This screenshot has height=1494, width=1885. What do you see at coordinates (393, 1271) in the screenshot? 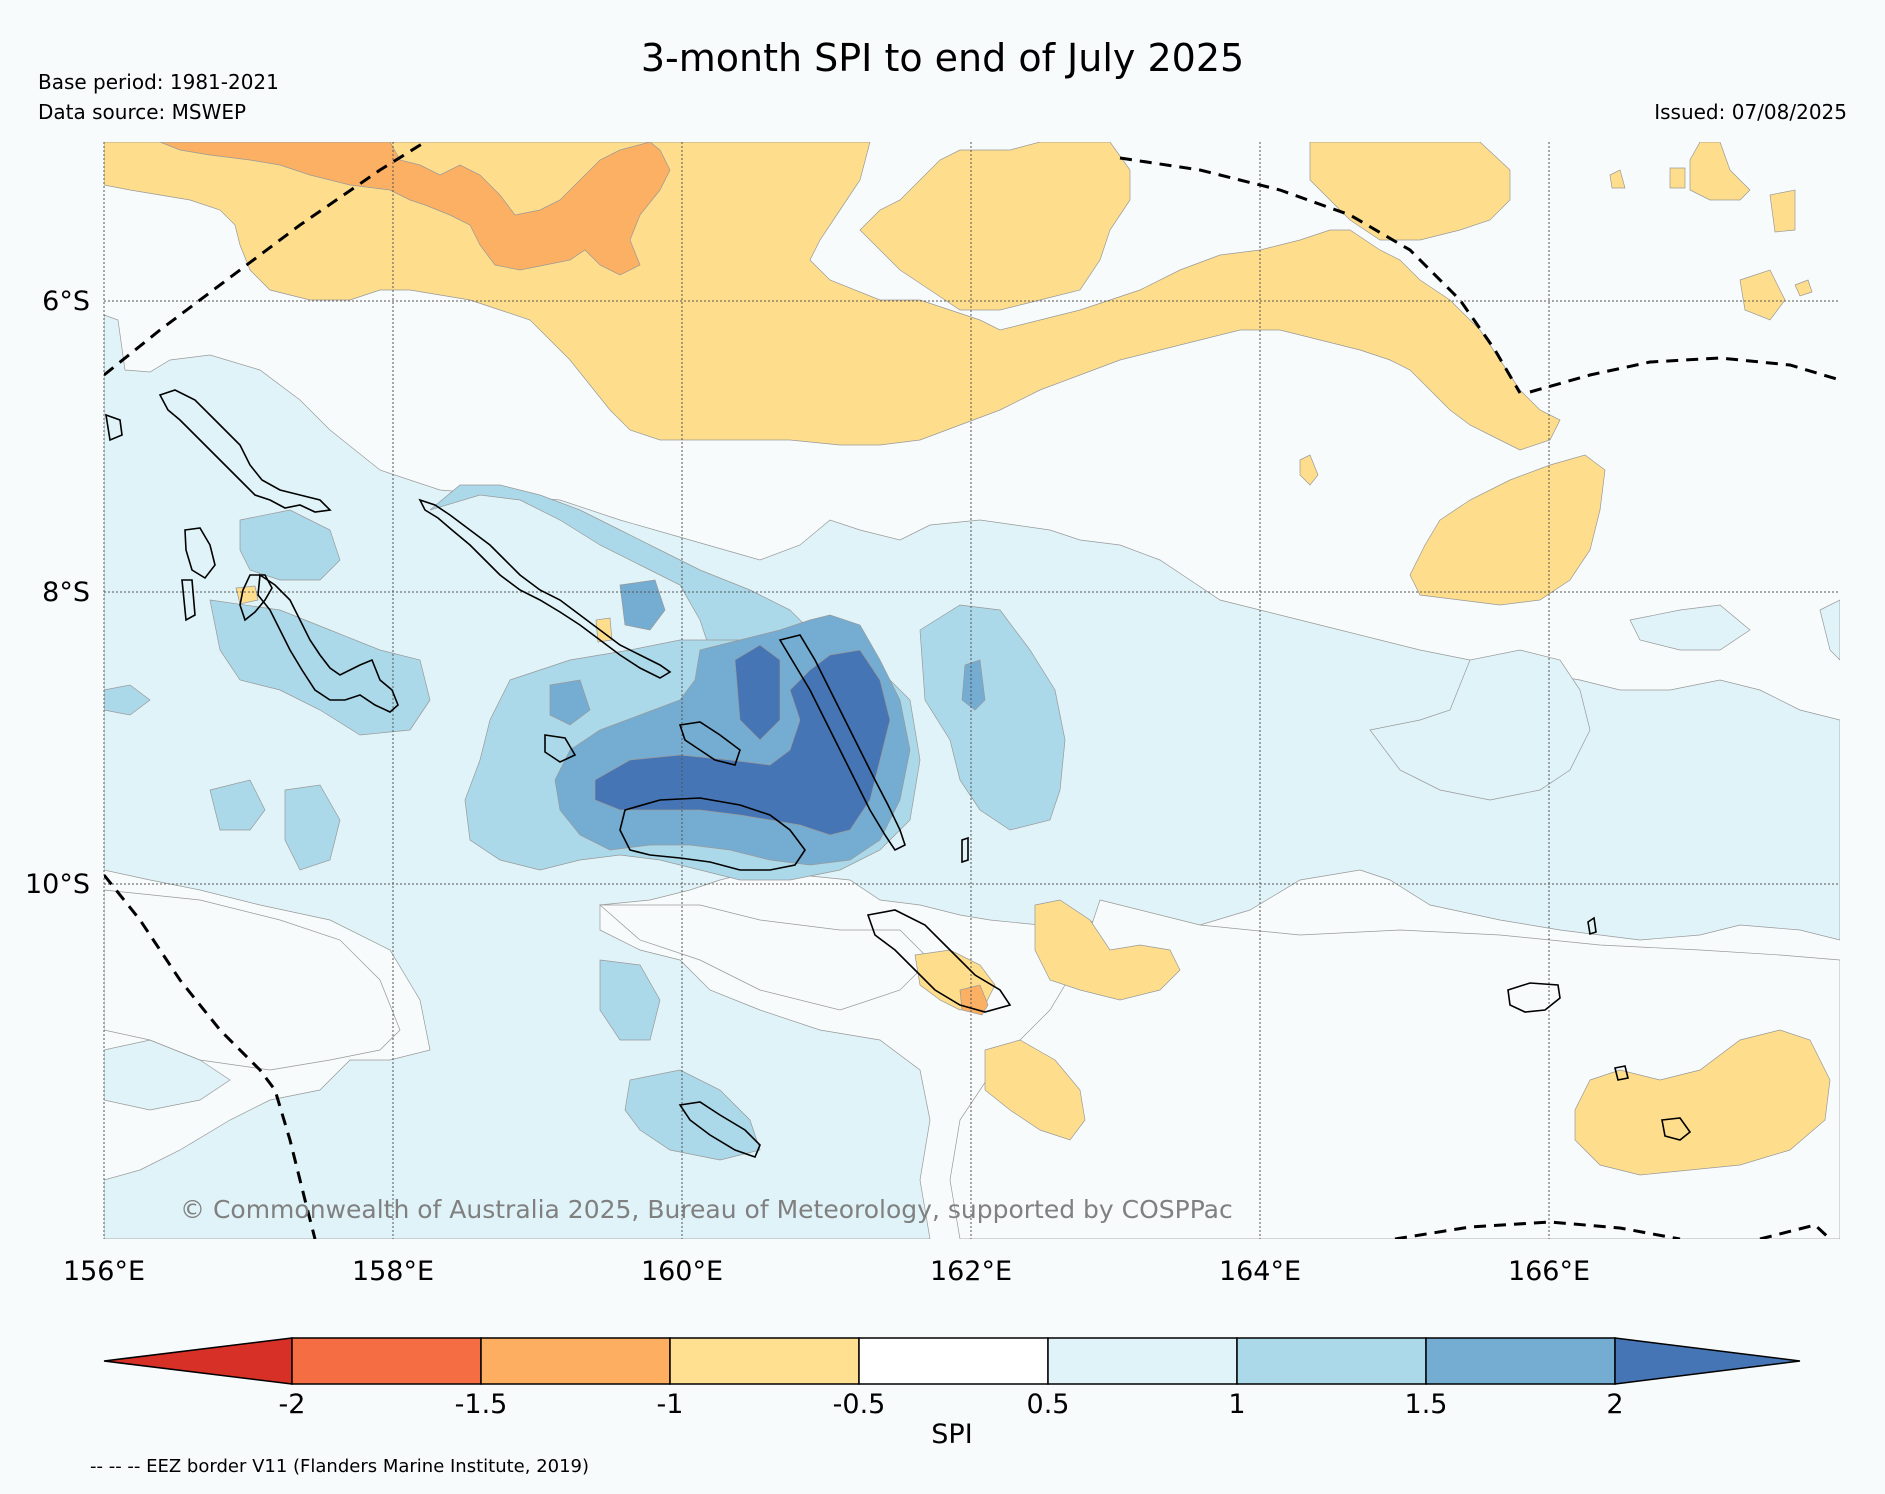
I see `lon-label-158e: 158°E` at bounding box center [393, 1271].